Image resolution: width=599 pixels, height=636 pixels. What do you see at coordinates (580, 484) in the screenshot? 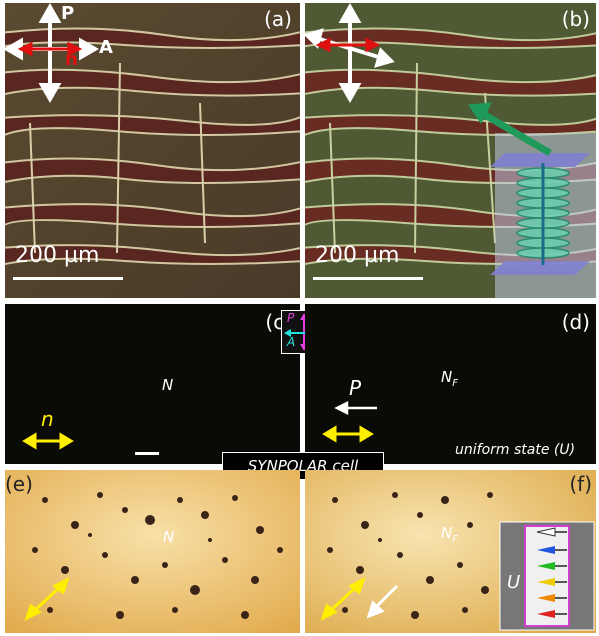
I see `panel-f-label: (f)` at bounding box center [580, 484].